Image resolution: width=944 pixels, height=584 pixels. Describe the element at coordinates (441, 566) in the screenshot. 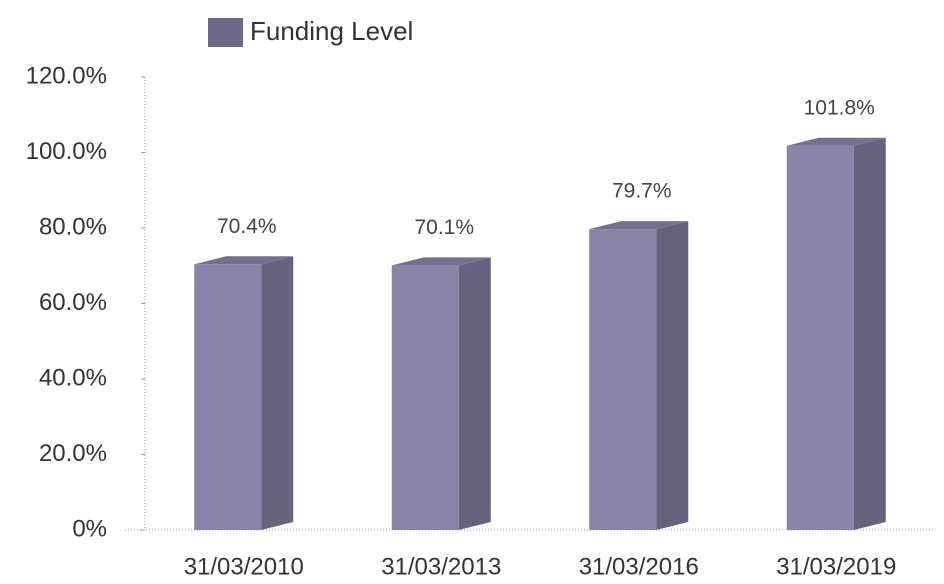

I see `x-tick-label: 31/03/2013` at that location.